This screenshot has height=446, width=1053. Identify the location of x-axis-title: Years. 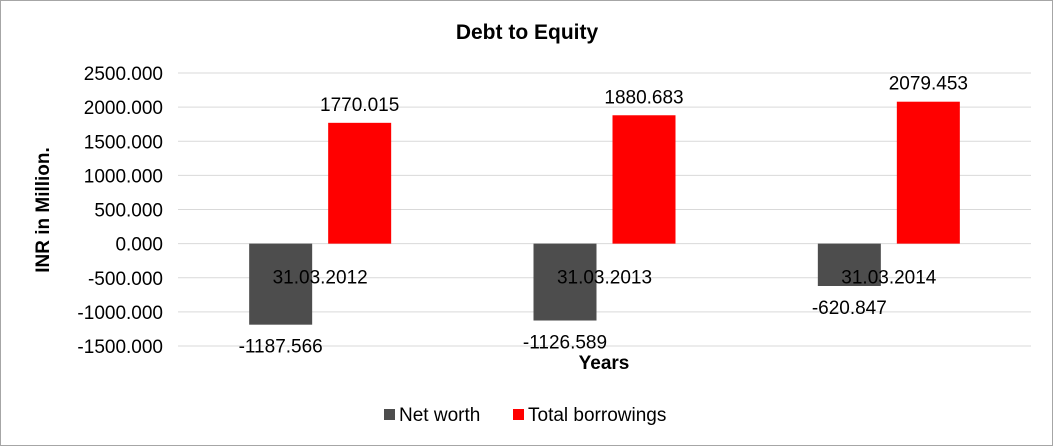
(604, 363).